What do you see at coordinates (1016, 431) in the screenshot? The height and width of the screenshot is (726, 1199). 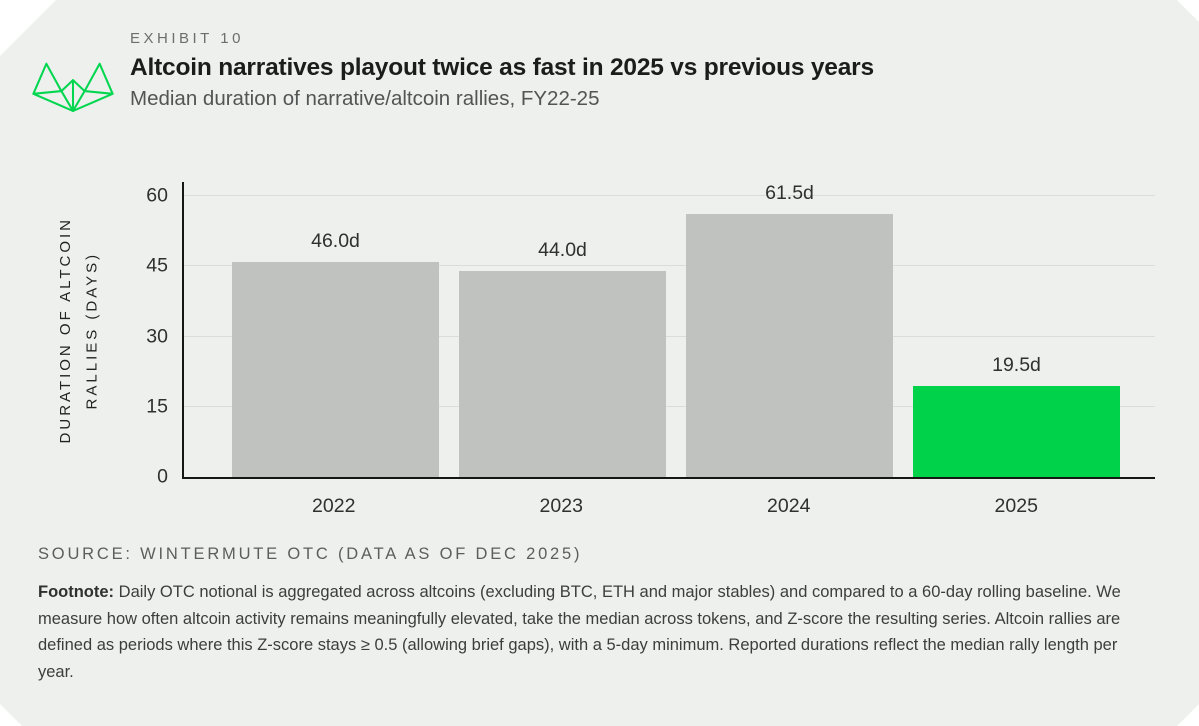 I see `bar-2025` at bounding box center [1016, 431].